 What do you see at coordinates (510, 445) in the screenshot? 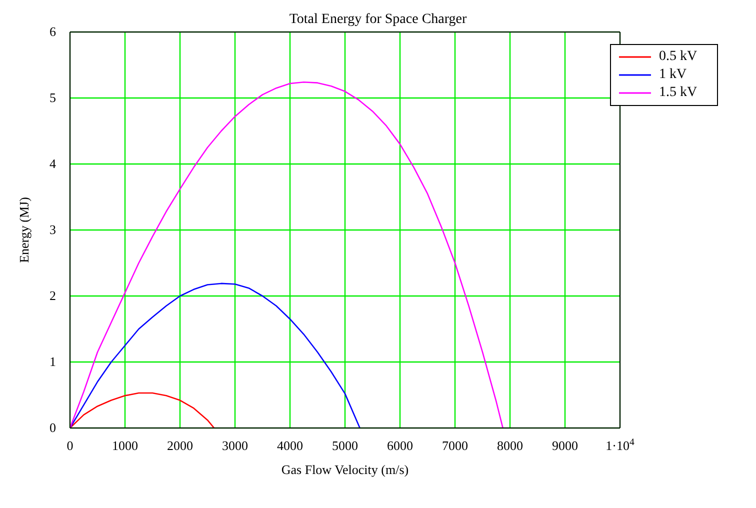
I see `x-tick-label: 8000` at bounding box center [510, 445].